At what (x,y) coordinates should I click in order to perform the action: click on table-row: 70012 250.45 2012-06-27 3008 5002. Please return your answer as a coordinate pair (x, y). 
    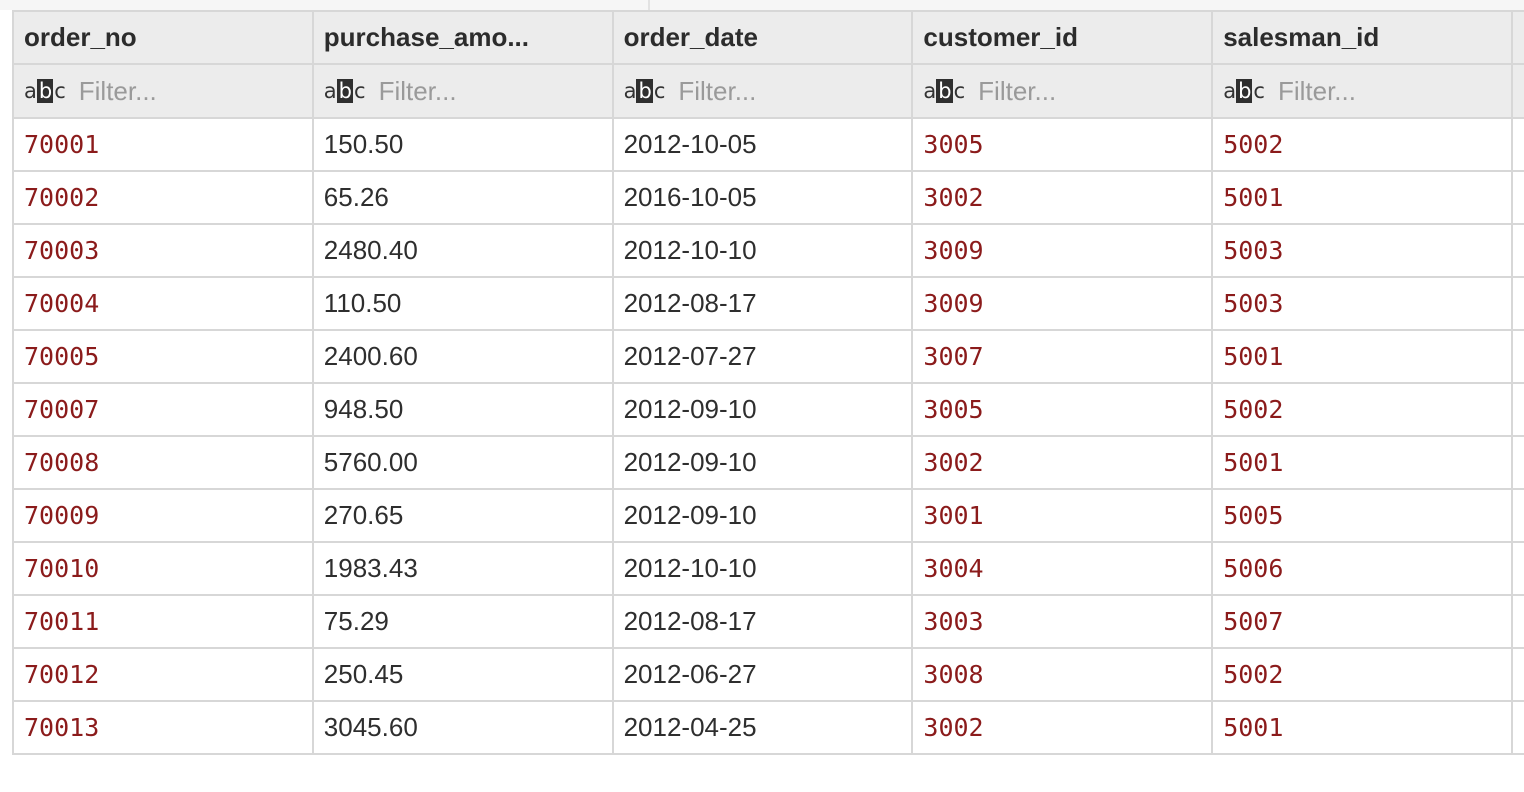
    Looking at the image, I should click on (768, 674).